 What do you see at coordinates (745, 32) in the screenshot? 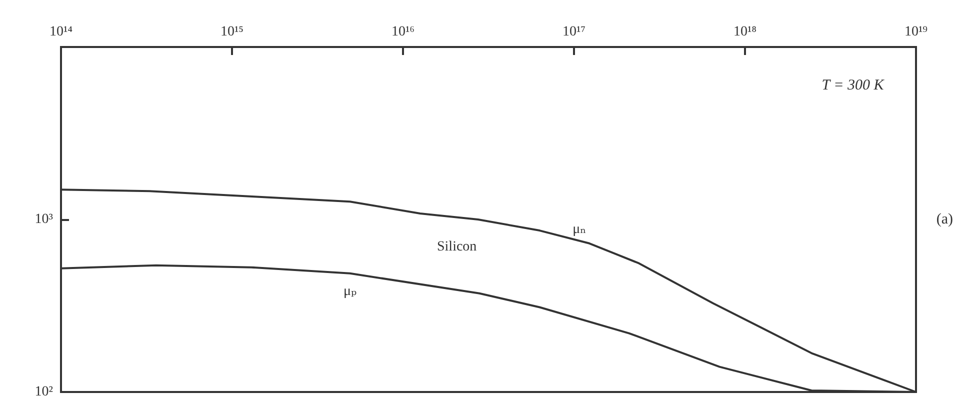
I see `x-tick-label: 10¹⁸` at bounding box center [745, 32].